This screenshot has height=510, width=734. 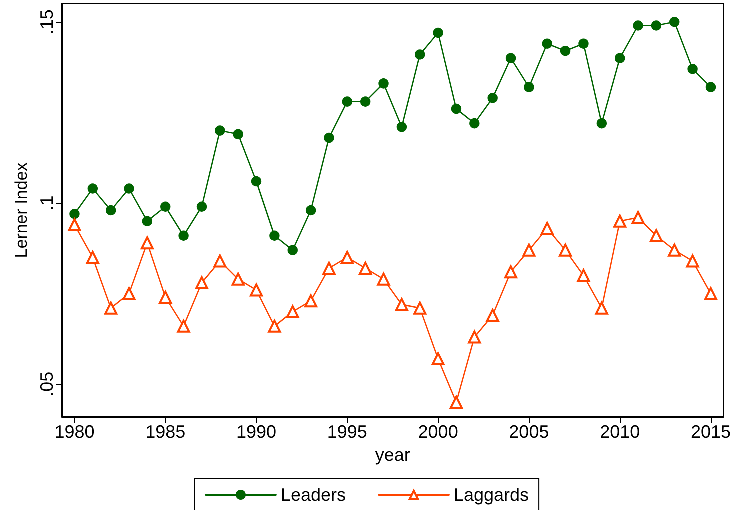 I want to click on x-tick-label: 2010, so click(x=620, y=432).